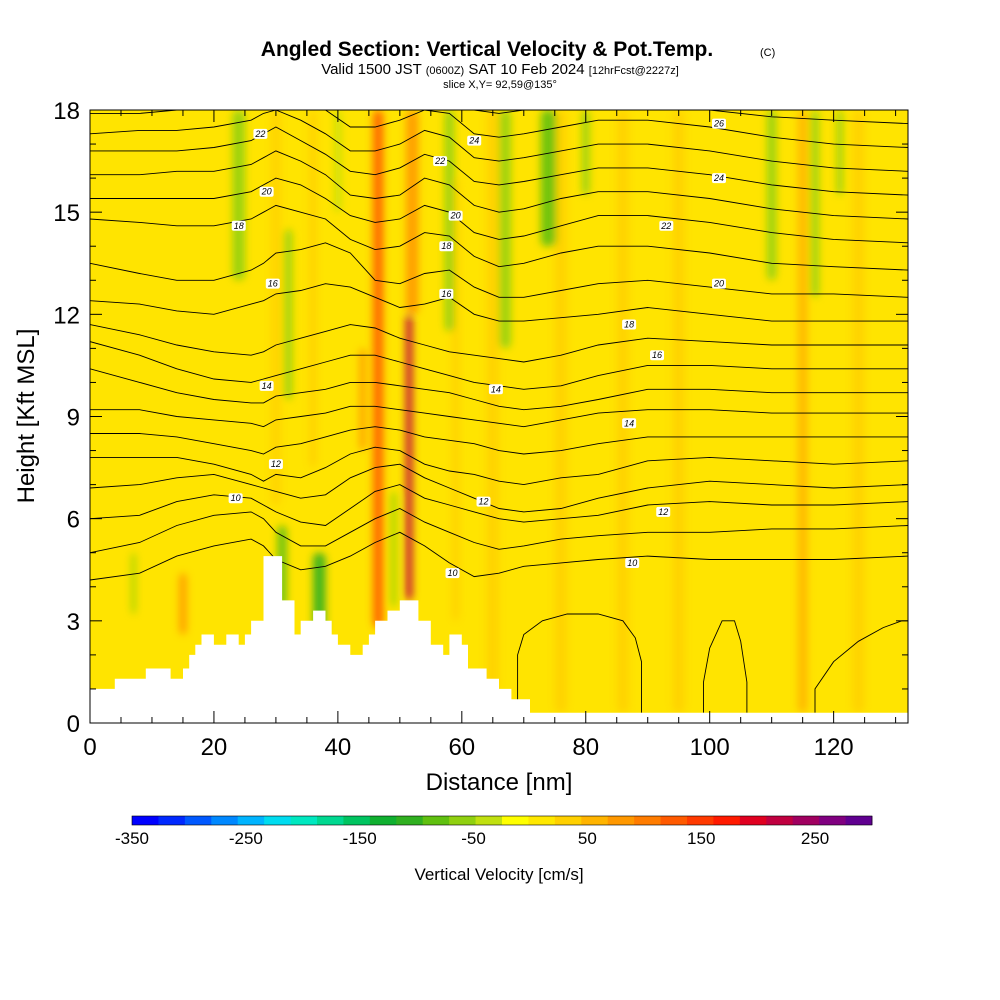 This screenshot has height=1000, width=1000. I want to click on contour-label-16: 24, so click(718, 178).